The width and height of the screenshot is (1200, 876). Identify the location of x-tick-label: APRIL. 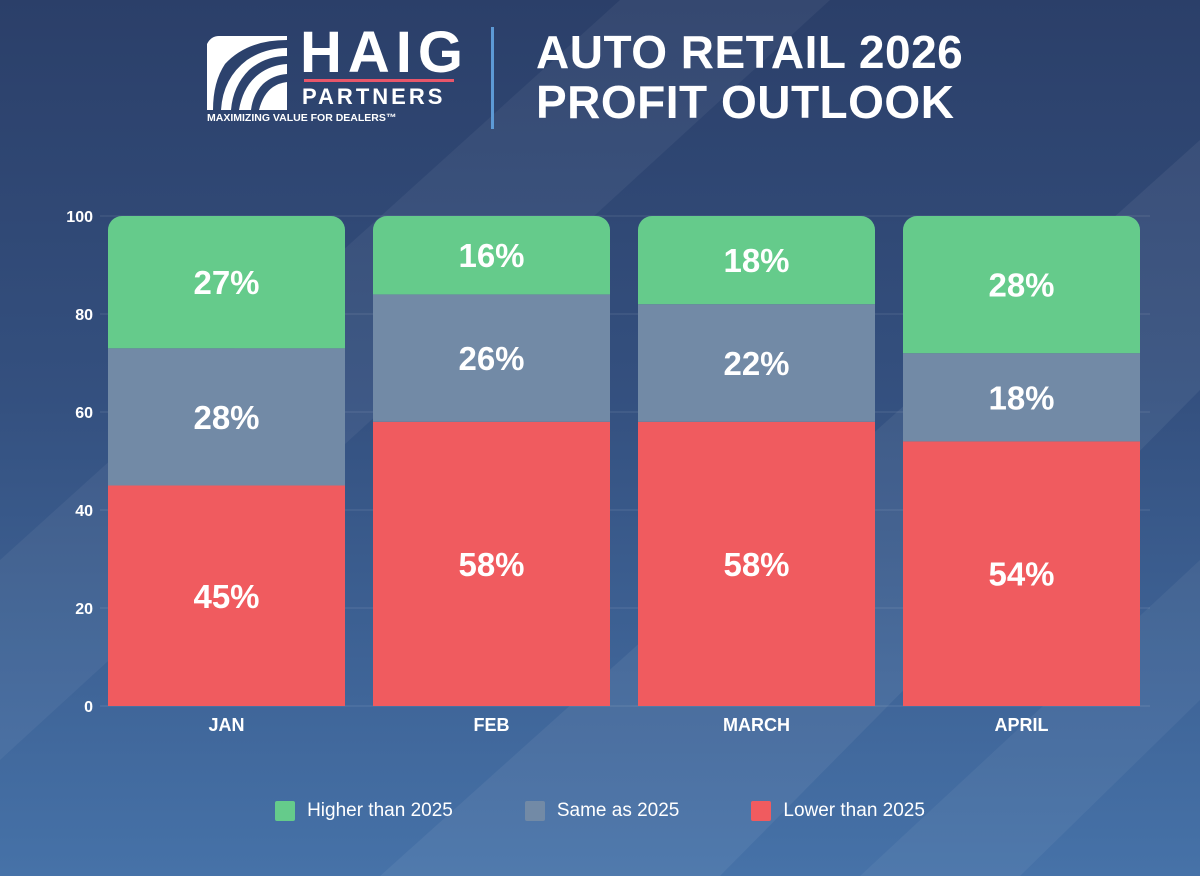
(1022, 725).